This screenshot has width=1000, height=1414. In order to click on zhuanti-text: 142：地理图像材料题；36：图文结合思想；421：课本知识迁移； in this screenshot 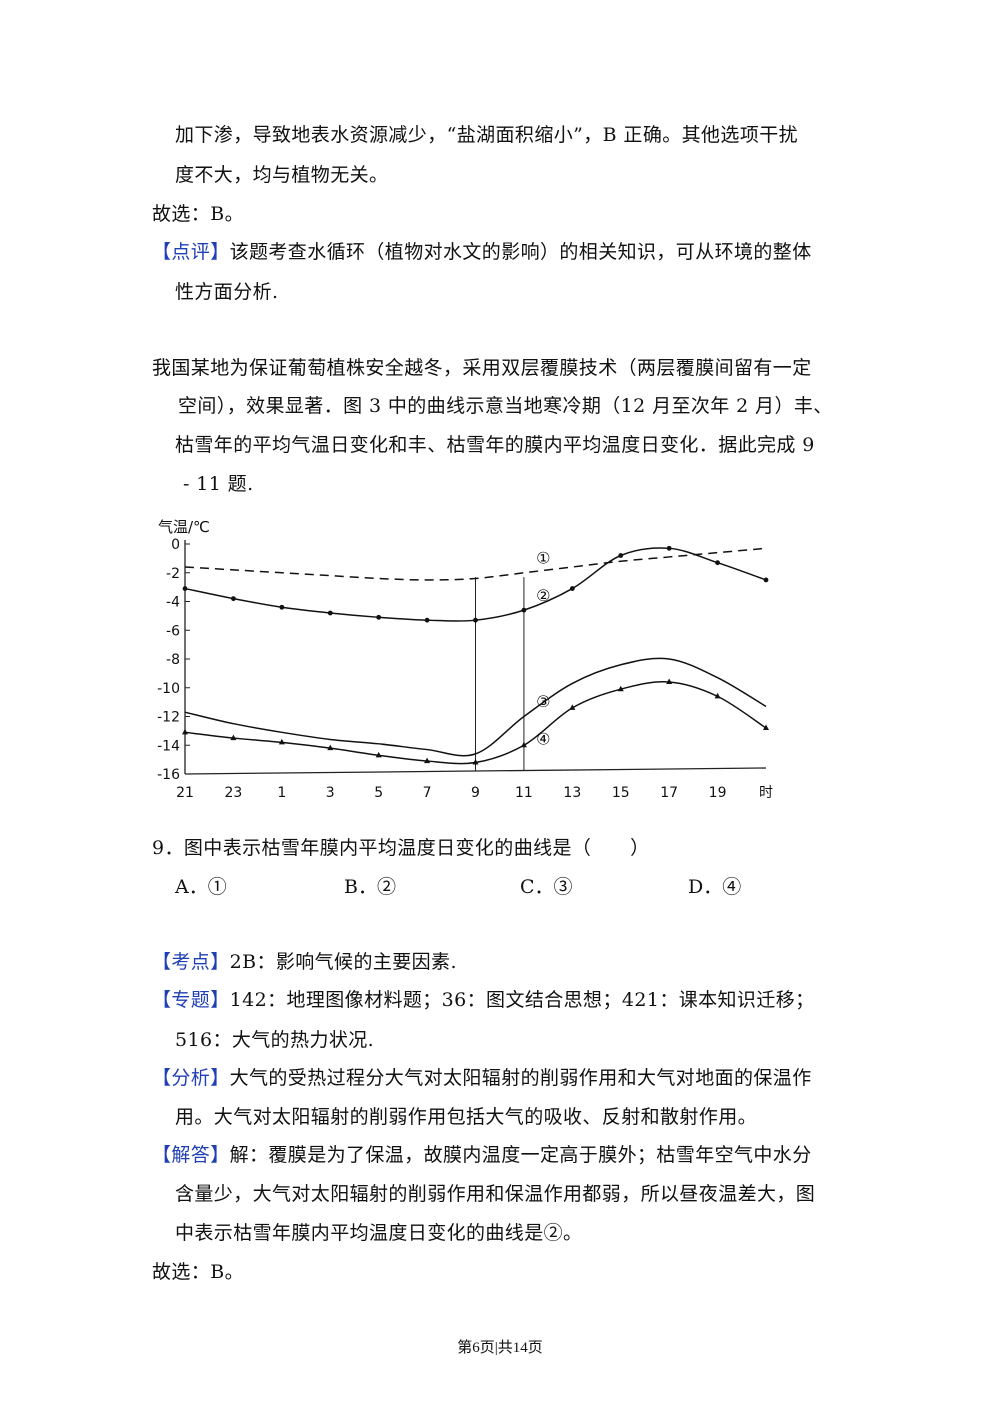, I will do `click(522, 1000)`.